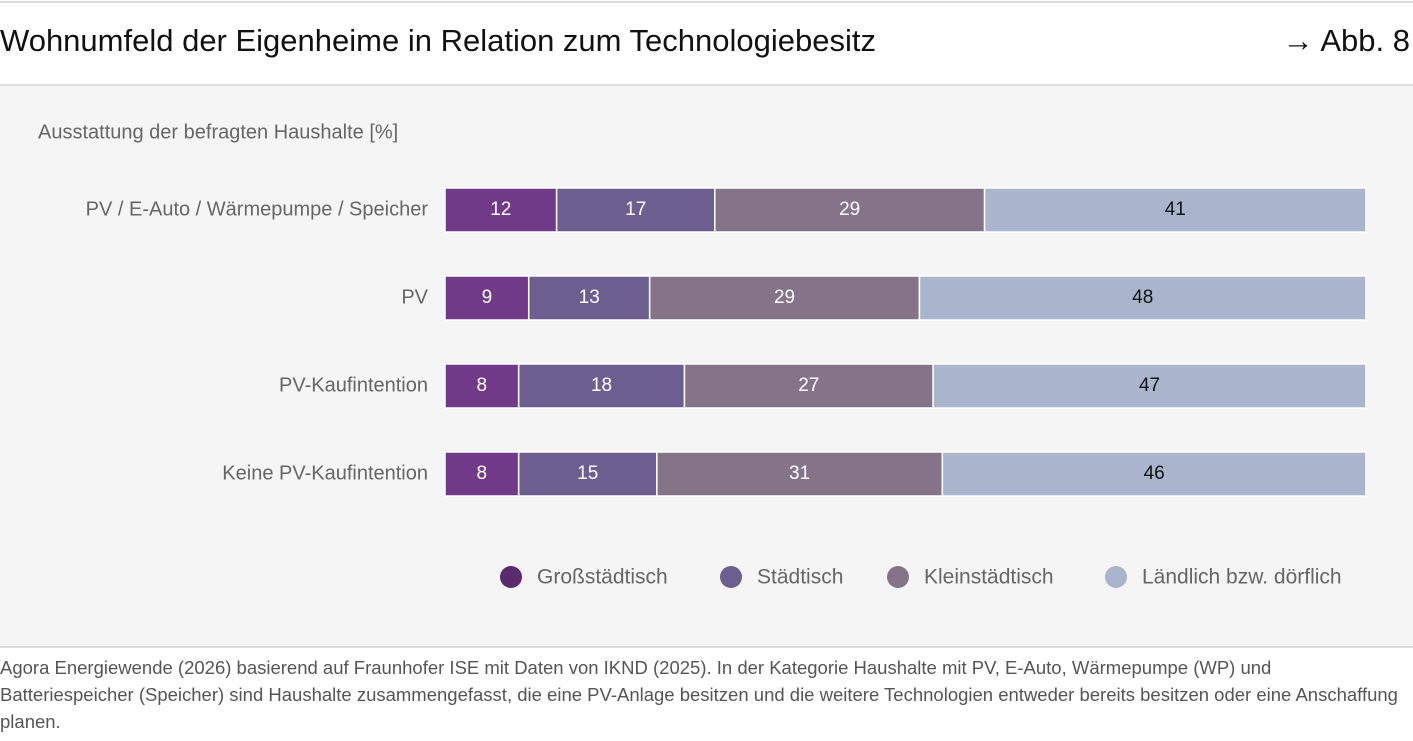 The image size is (1413, 741). I want to click on value-label: 13, so click(589, 297).